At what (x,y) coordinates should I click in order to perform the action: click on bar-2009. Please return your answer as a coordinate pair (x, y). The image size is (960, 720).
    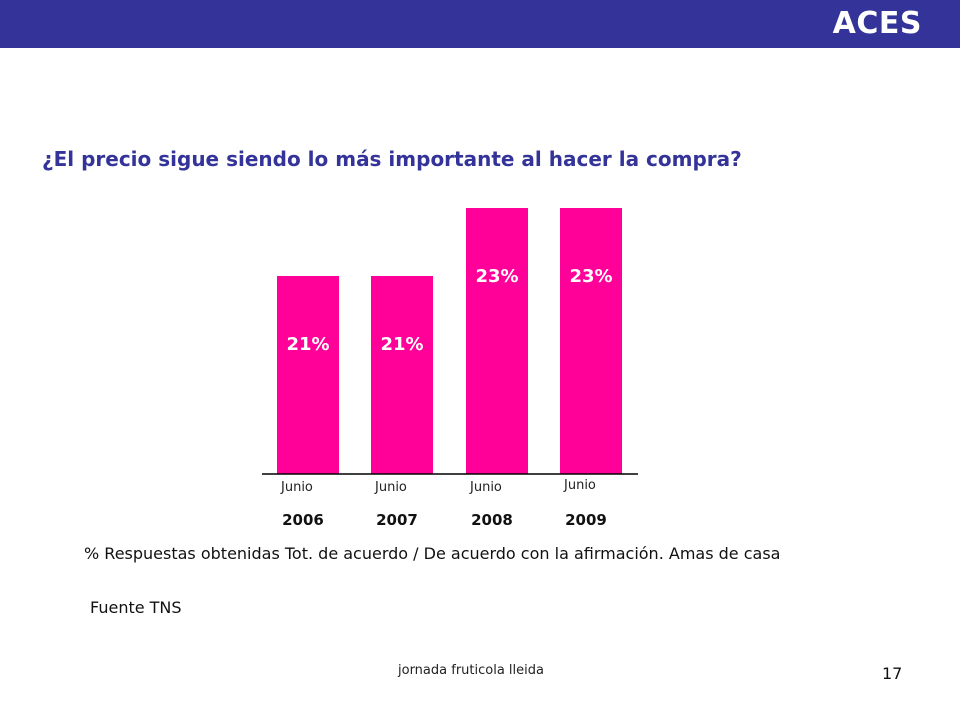
    Looking at the image, I should click on (591, 341).